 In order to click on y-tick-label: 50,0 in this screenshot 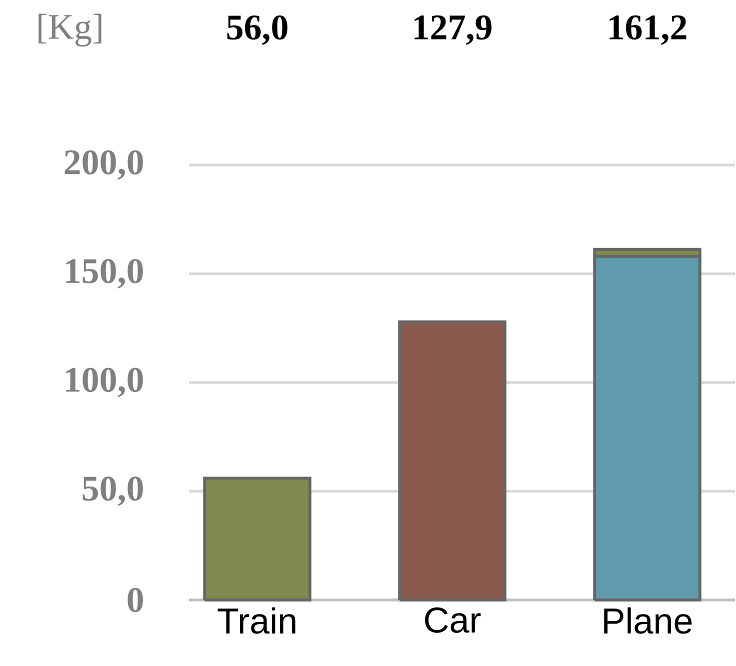, I will do `click(112, 491)`.